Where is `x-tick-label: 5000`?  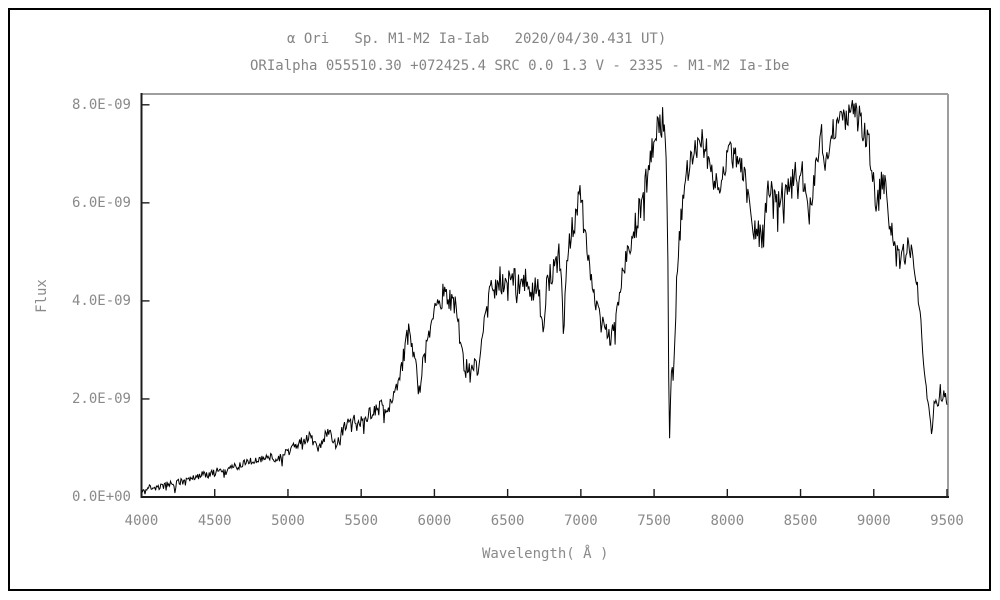 x-tick-label: 5000 is located at coordinates (288, 521).